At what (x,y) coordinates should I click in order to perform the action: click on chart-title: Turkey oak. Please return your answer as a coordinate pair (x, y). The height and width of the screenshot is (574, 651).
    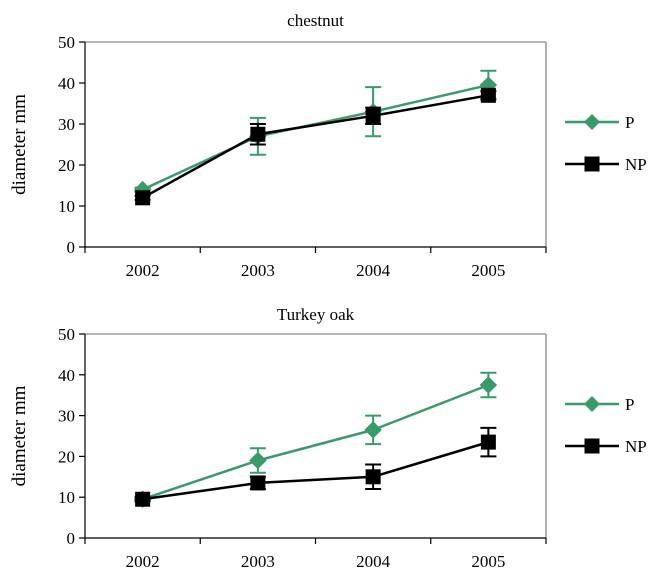
    Looking at the image, I should click on (316, 314).